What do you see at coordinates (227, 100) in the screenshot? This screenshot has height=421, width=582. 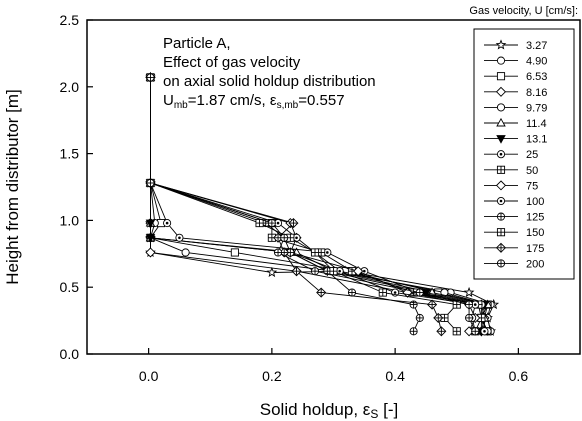 I see `annotation-umb-value: =1.87 cm/s,` at bounding box center [227, 100].